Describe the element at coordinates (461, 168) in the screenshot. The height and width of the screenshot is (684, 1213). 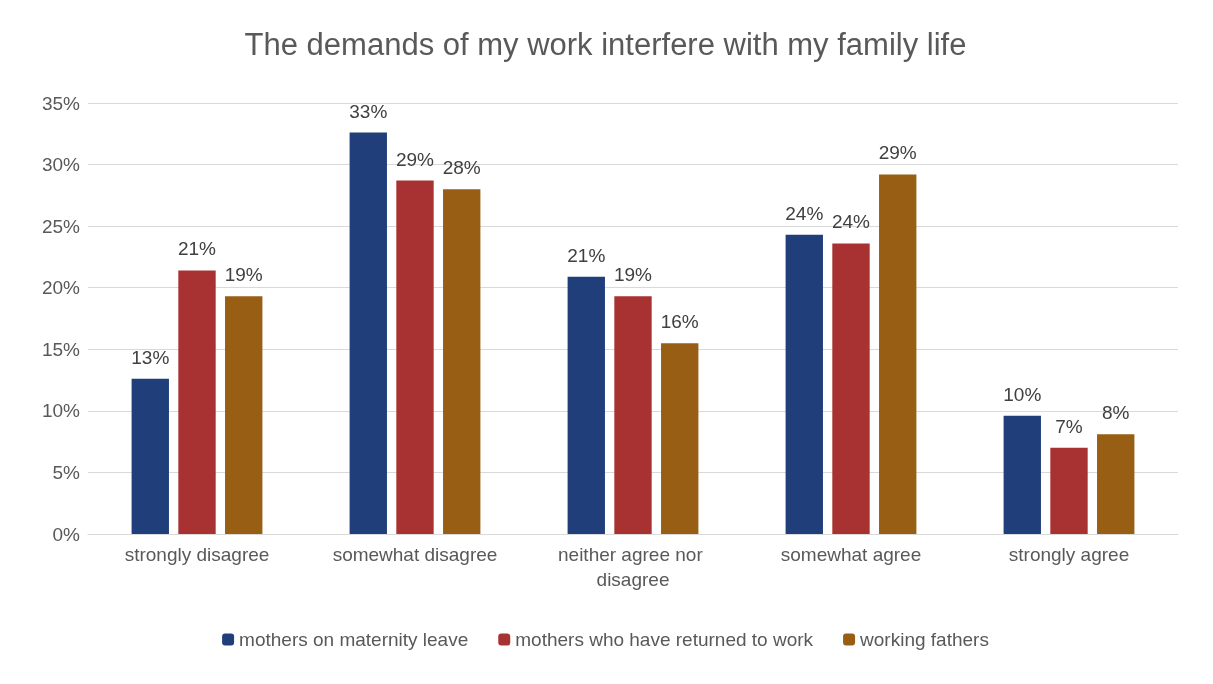
I see `data-label: 28%` at that location.